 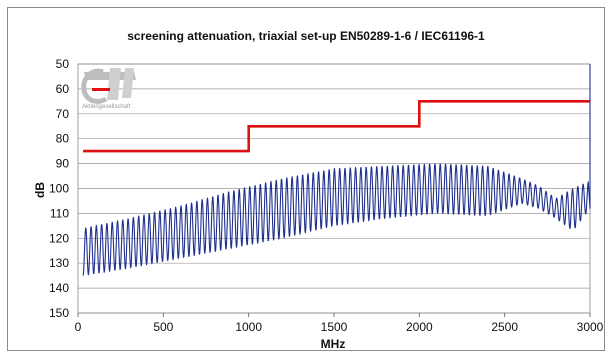 I want to click on y-tick-label: 70, so click(x=63, y=114).